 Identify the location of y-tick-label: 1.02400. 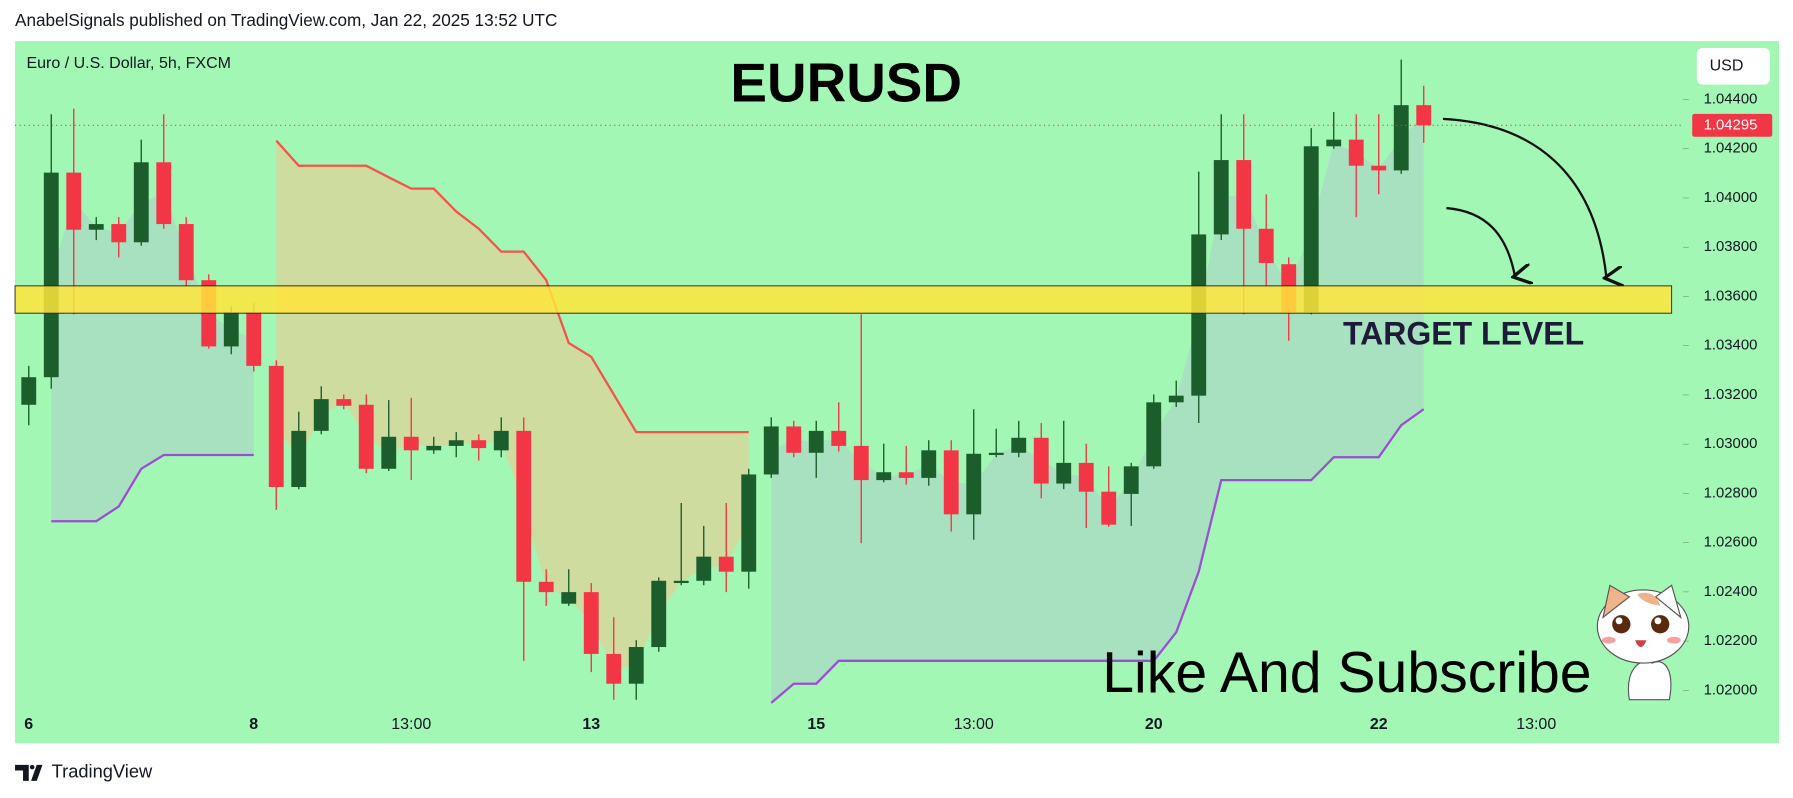
(1731, 592).